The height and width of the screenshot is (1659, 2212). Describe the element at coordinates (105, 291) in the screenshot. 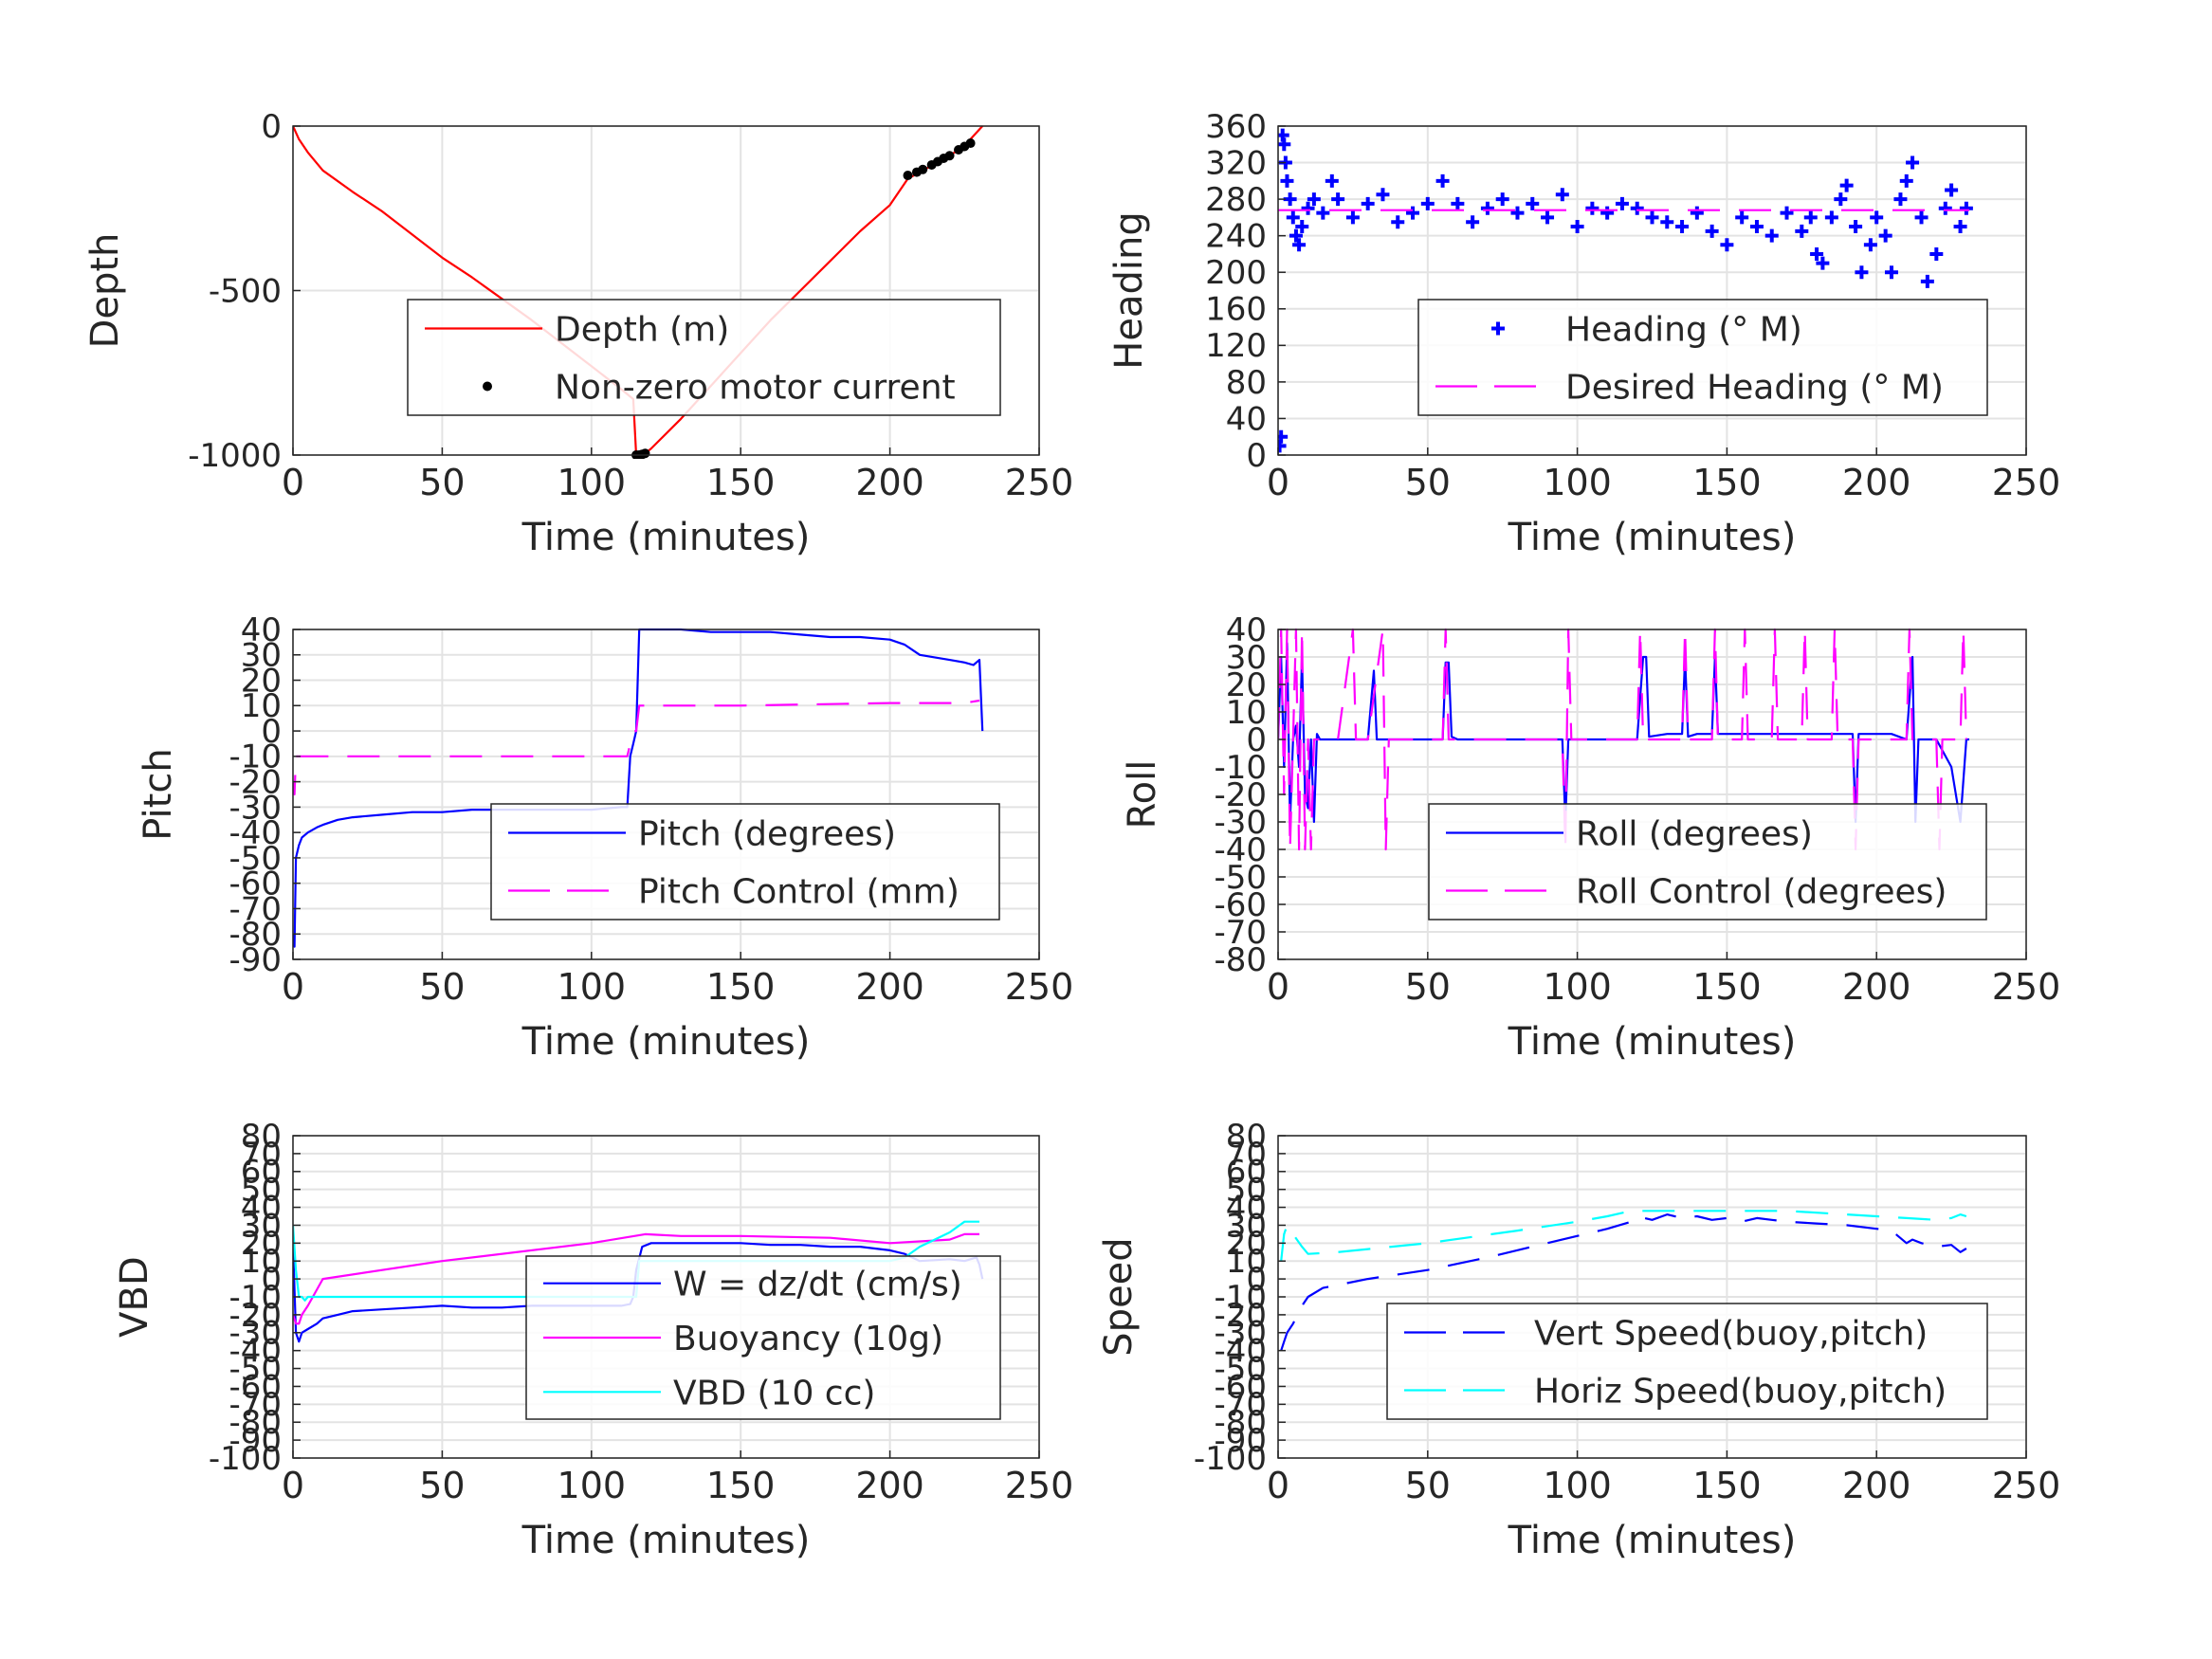

I see `y-axis-label: Depth` at that location.